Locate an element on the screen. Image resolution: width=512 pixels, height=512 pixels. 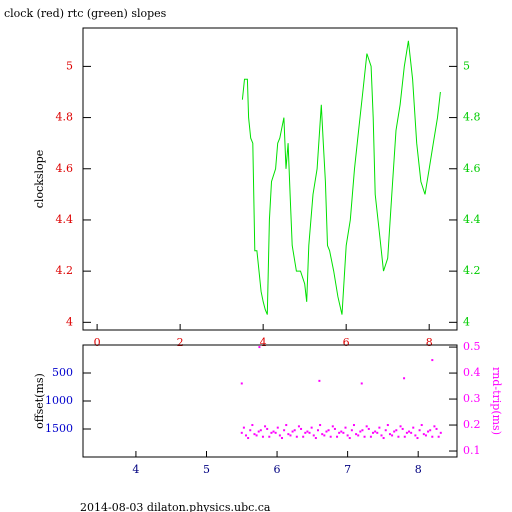
y-tick-label: 4 is located at coordinates (69, 321).